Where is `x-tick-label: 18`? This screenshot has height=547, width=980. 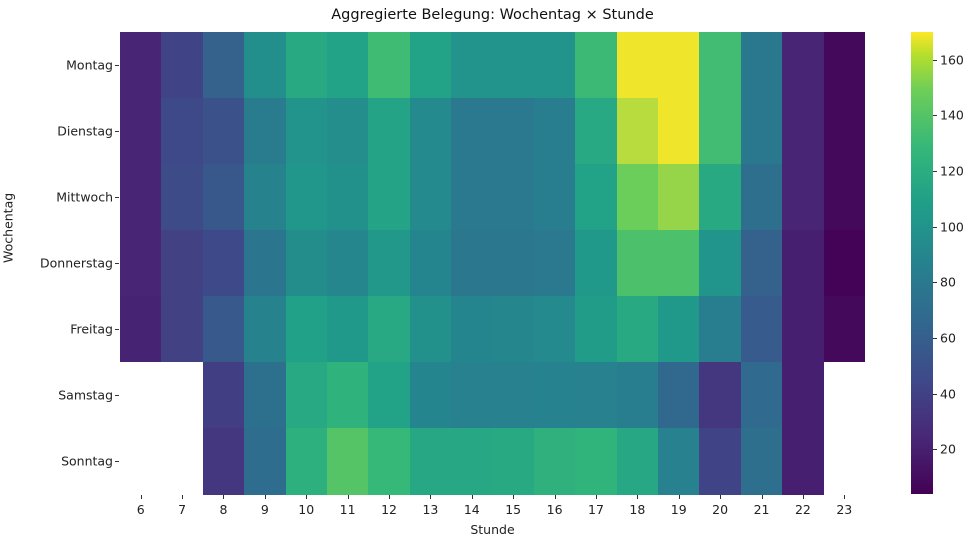
x-tick-label: 18 is located at coordinates (637, 509).